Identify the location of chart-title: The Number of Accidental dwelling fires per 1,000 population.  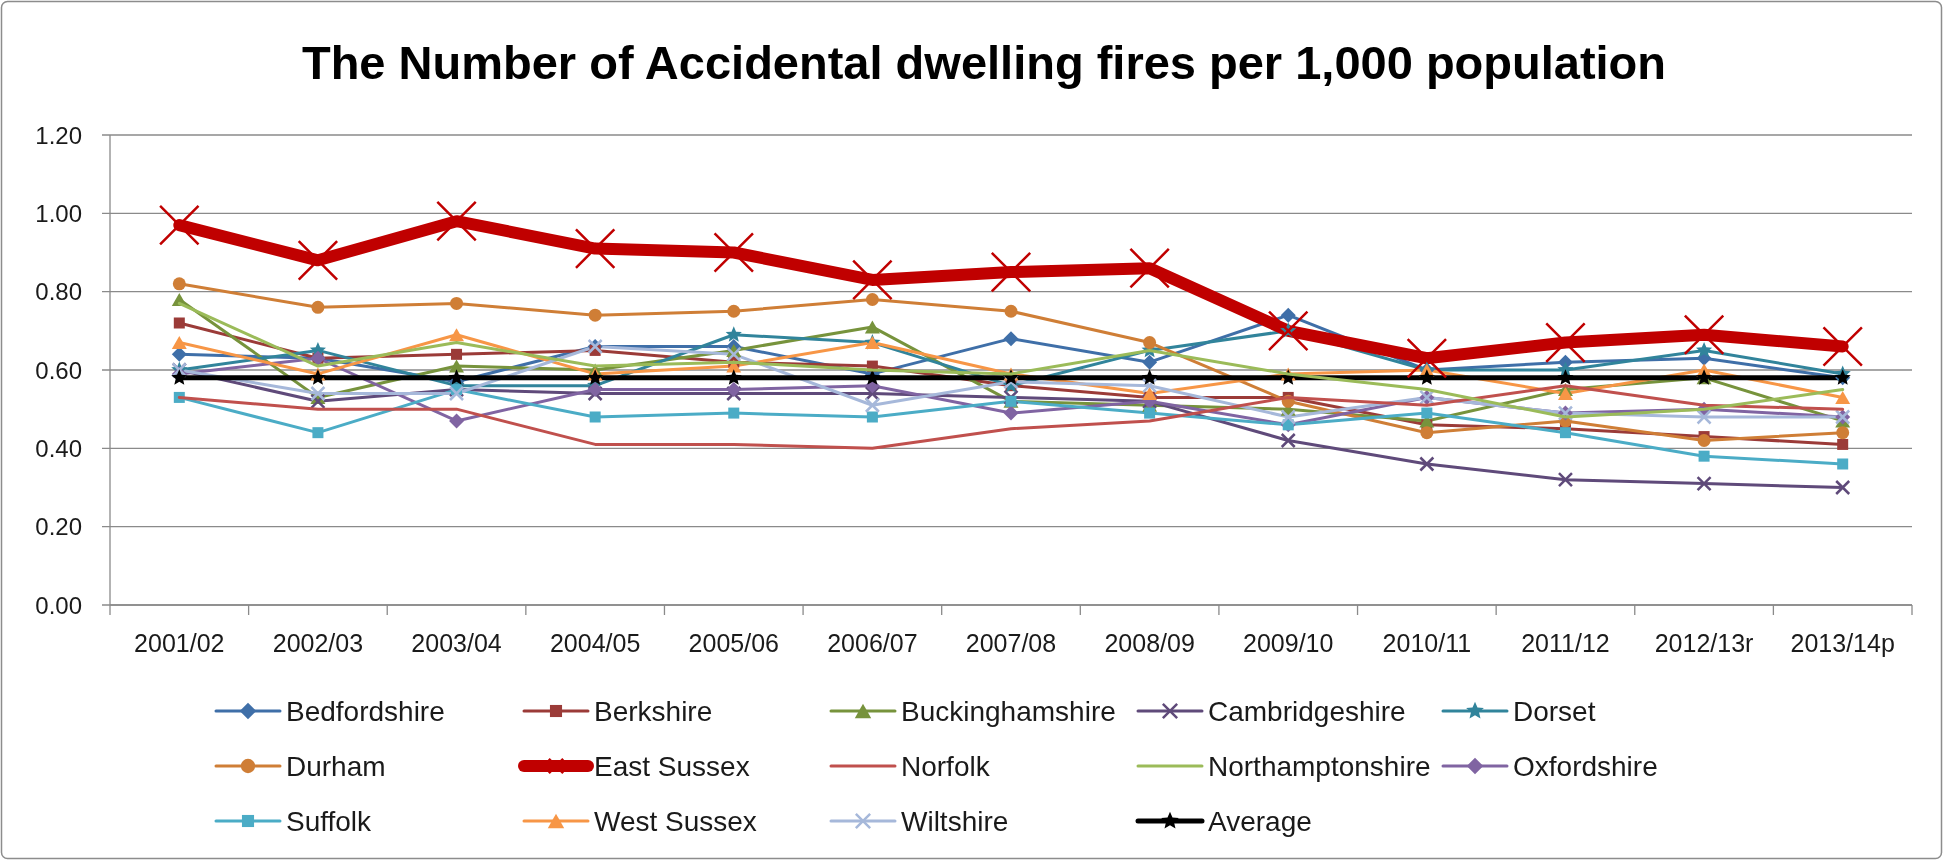
(984, 62).